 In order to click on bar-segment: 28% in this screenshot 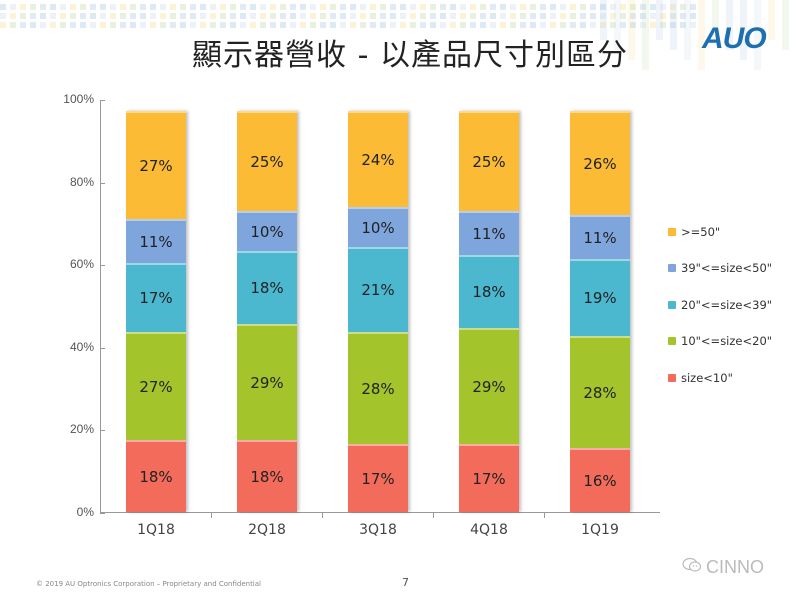, I will do `click(600, 391)`.